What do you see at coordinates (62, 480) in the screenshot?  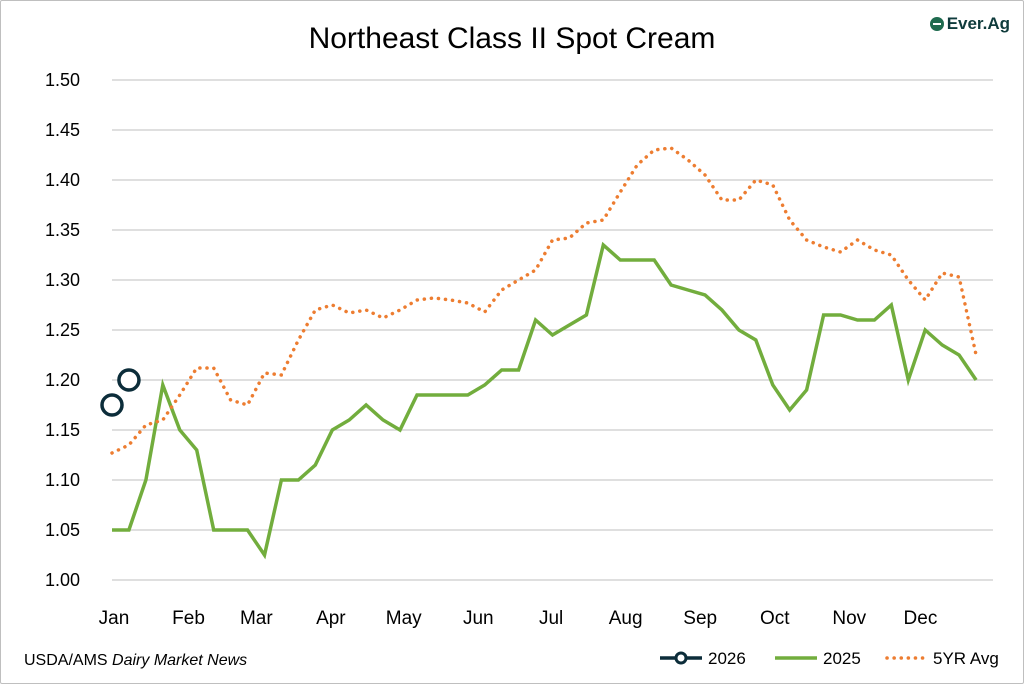 I see `y-tick-label: 1.10` at bounding box center [62, 480].